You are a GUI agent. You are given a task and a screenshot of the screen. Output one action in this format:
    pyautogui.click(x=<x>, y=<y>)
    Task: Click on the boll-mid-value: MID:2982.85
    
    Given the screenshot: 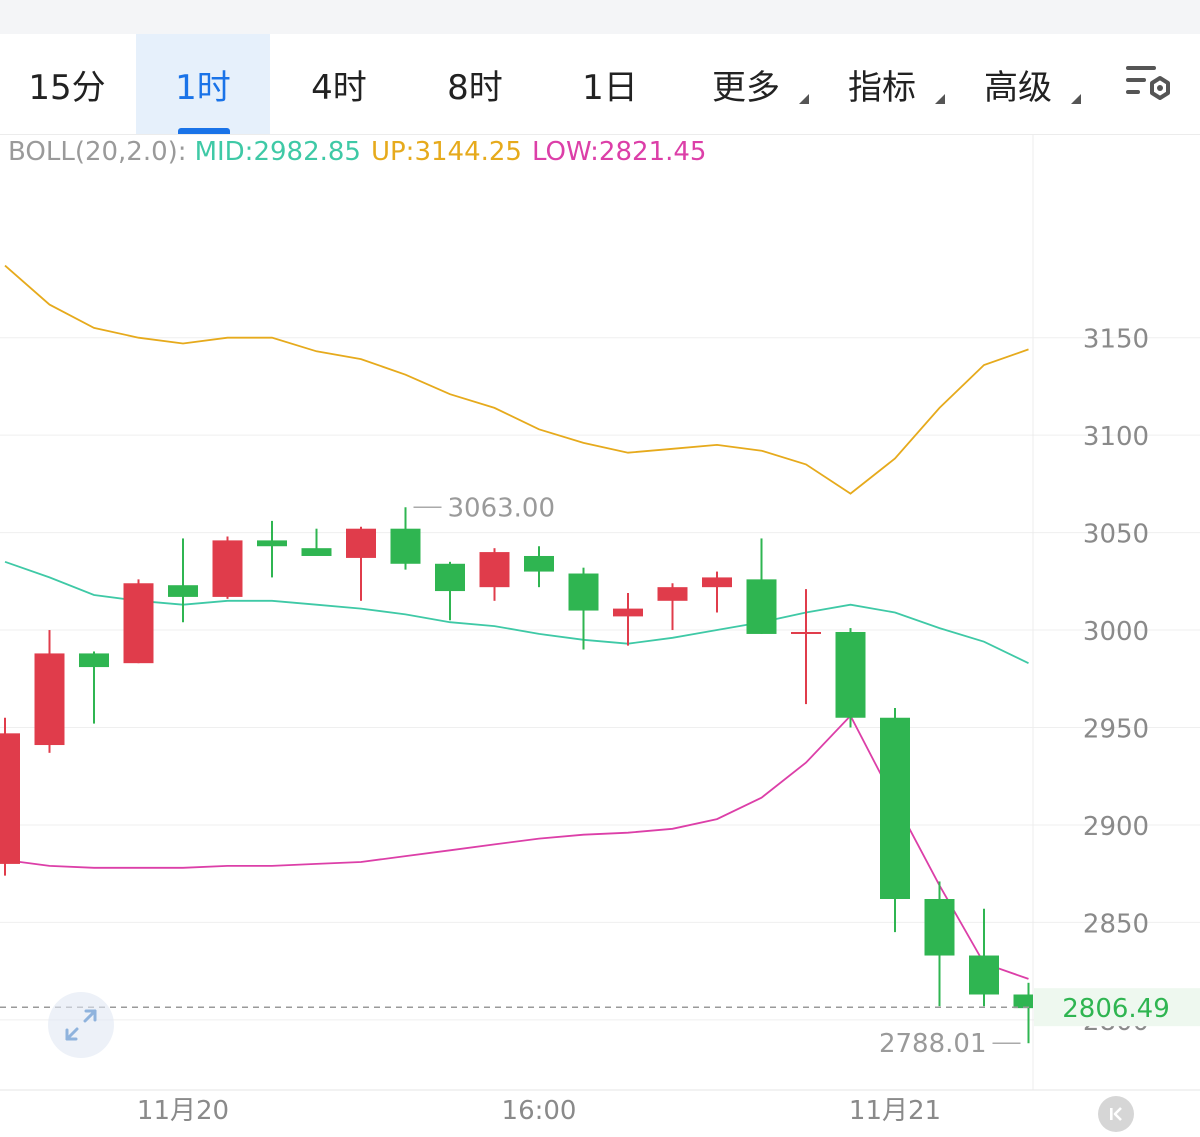 What is the action you would take?
    pyautogui.click(x=277, y=152)
    